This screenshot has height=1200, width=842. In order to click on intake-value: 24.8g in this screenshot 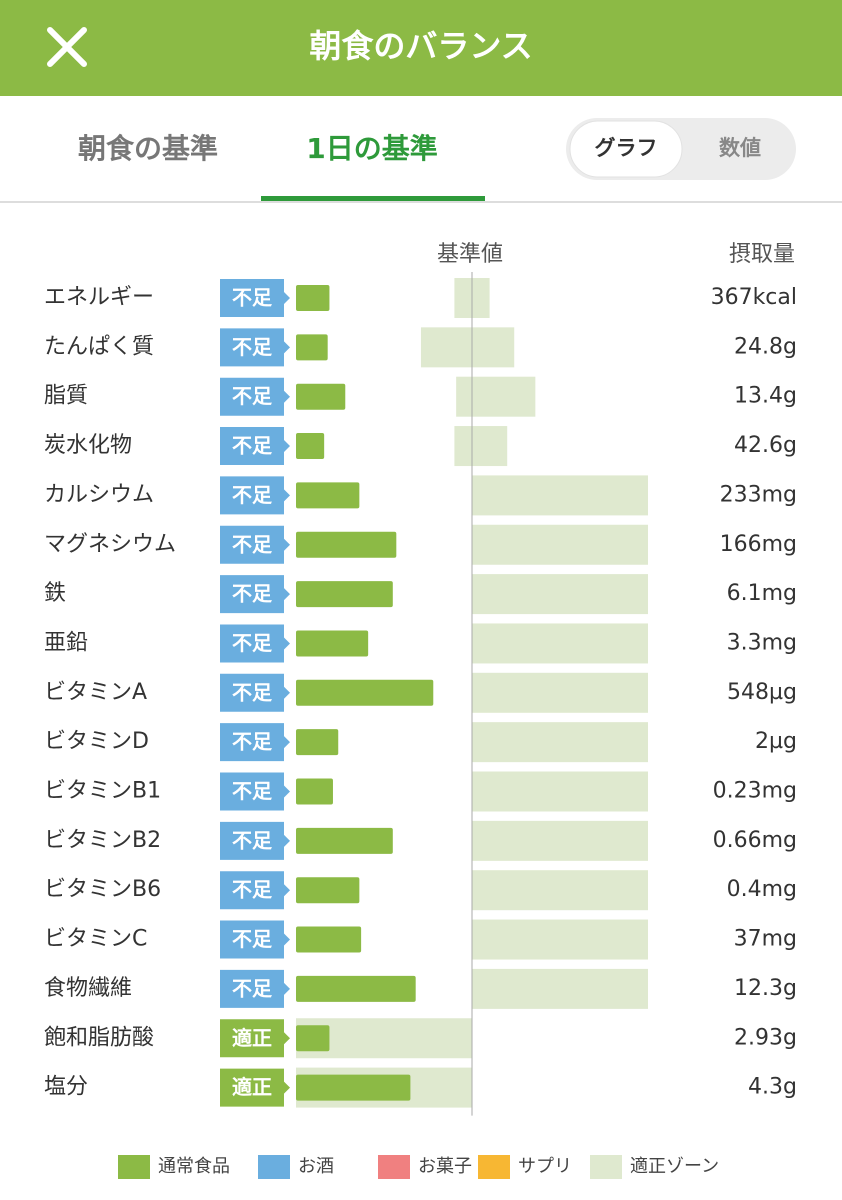, I will do `click(765, 346)`.